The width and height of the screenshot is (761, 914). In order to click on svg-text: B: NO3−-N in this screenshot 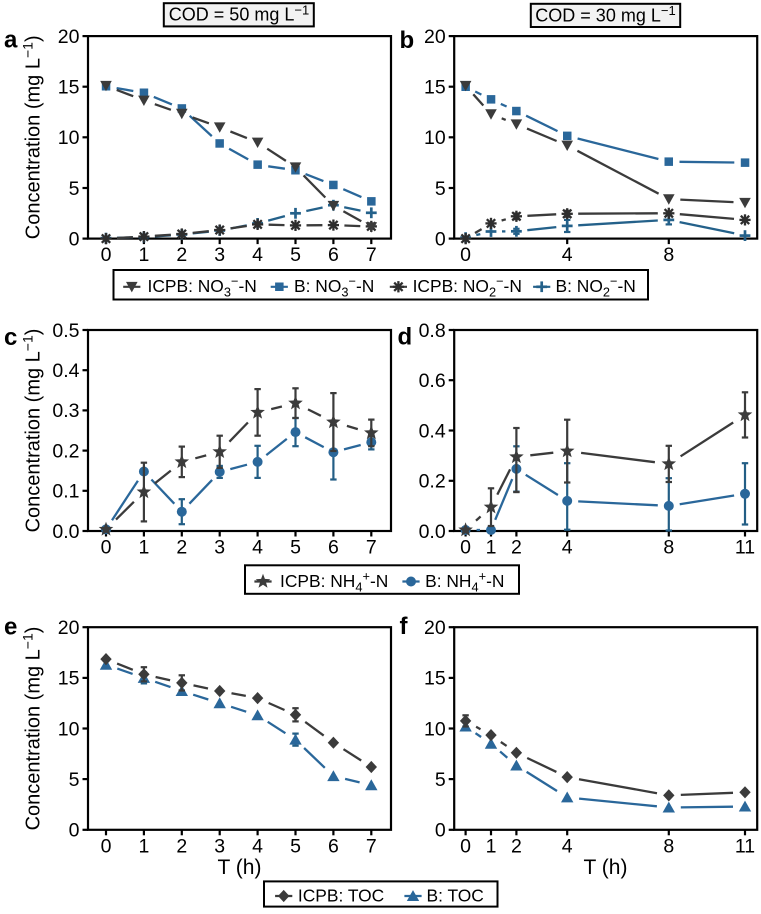, I will do `click(334, 287)`.